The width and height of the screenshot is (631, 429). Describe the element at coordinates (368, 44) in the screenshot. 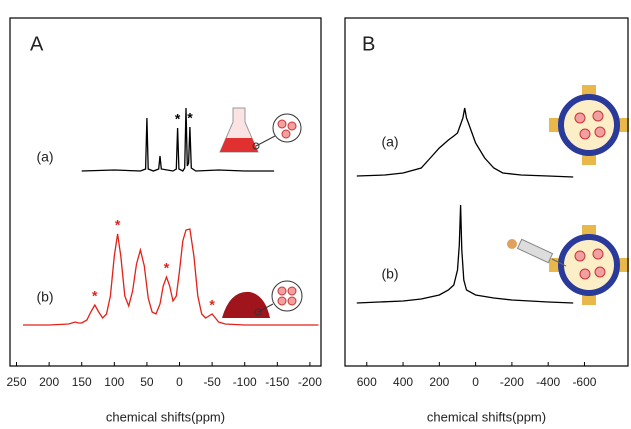

I see `panel-label: B` at that location.